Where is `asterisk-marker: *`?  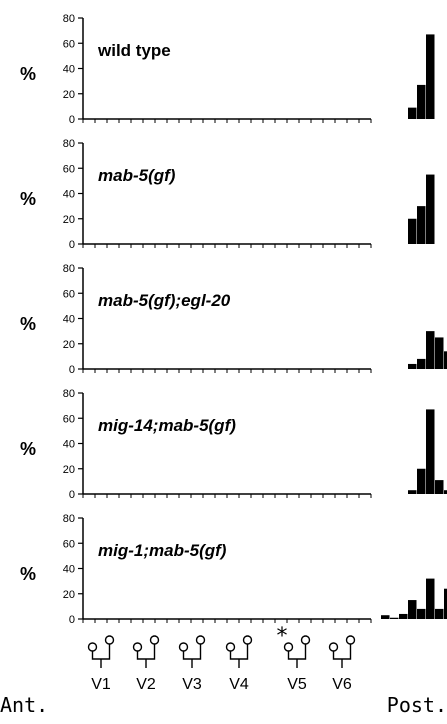
asterisk-marker: * is located at coordinates (282, 636).